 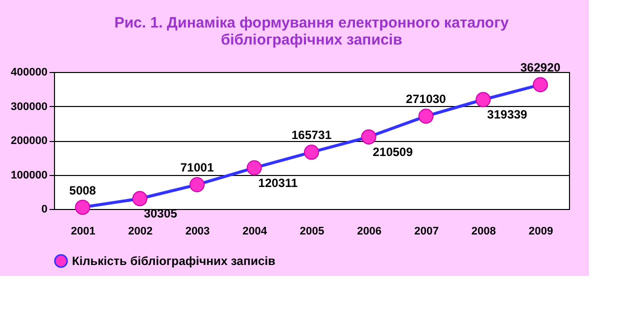 What do you see at coordinates (483, 232) in the screenshot?
I see `x-tick-label: 2008` at bounding box center [483, 232].